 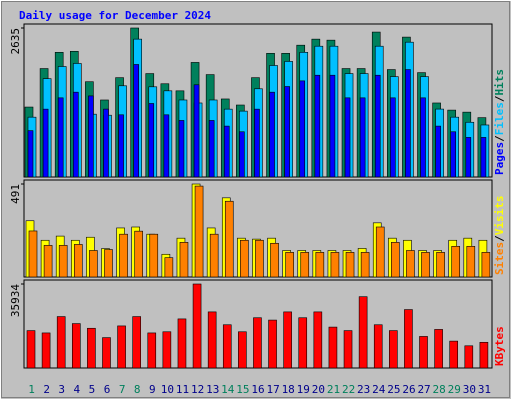 I want to click on x-tick-label: 11, so click(x=182, y=389).